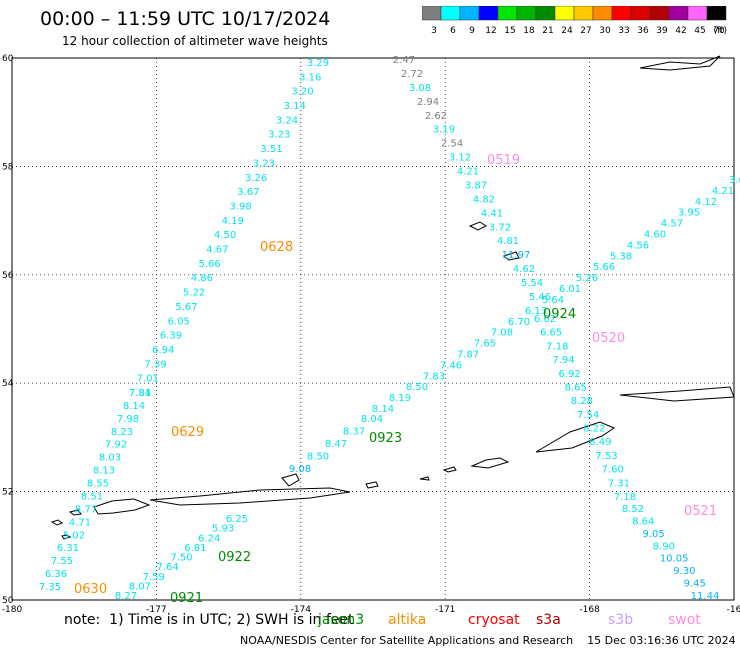  I want to click on satellite-legend-swot: swot, so click(684, 620).